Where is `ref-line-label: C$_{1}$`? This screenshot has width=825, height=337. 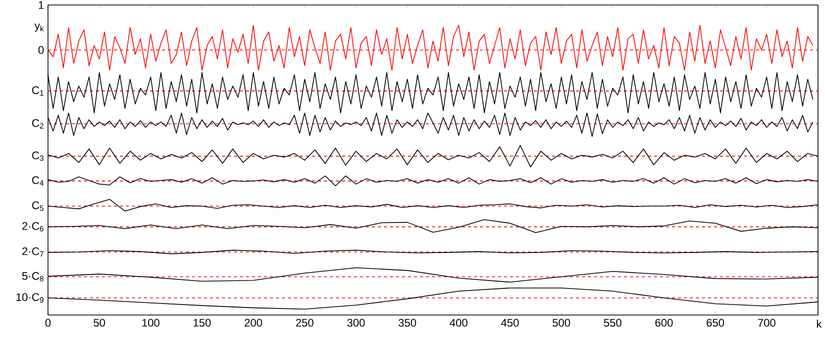 ref-line-label: C$_{1}$ is located at coordinates (38, 91).